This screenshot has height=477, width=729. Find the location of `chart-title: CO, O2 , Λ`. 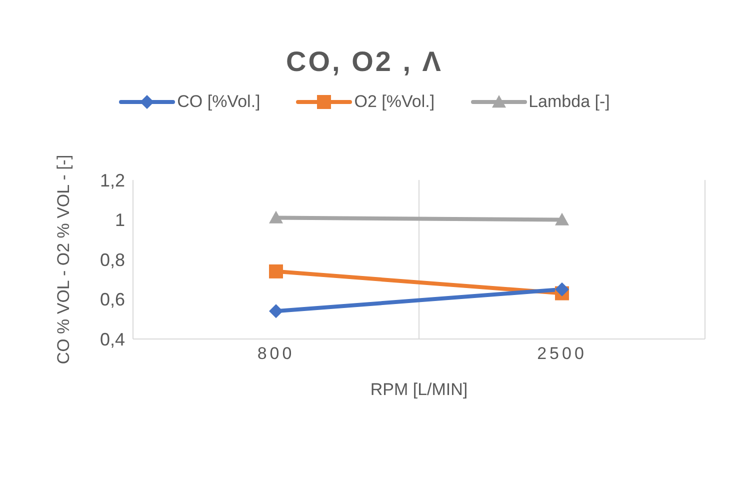

chart-title: CO, O2 , Λ is located at coordinates (364, 61).